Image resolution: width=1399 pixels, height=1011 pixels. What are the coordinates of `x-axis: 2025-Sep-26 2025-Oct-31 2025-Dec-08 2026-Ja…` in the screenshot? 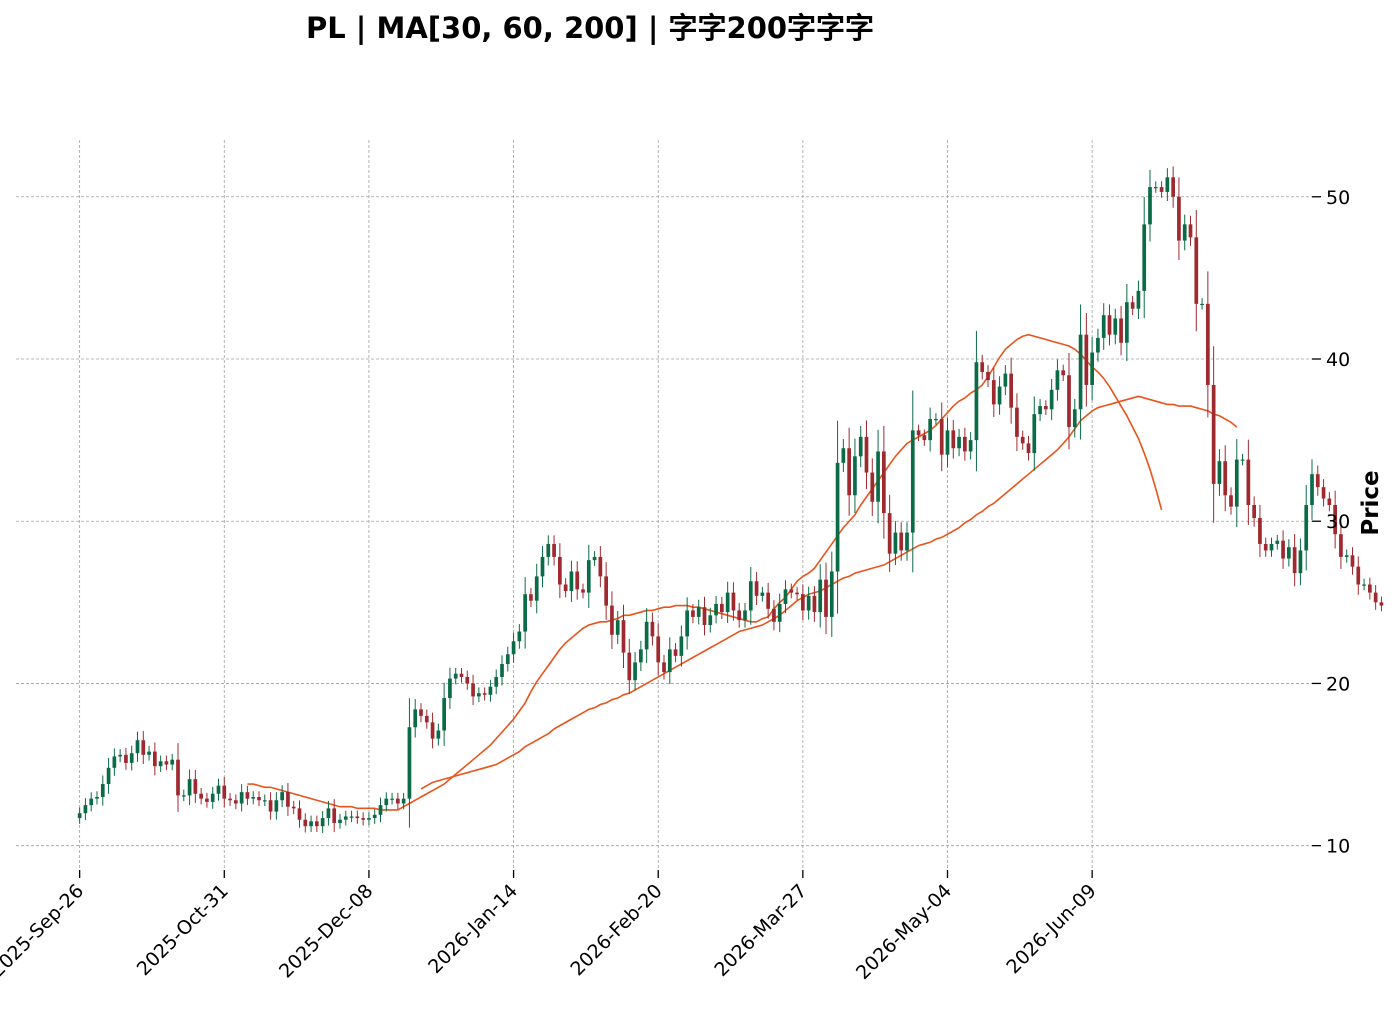 It's located at (550, 927).